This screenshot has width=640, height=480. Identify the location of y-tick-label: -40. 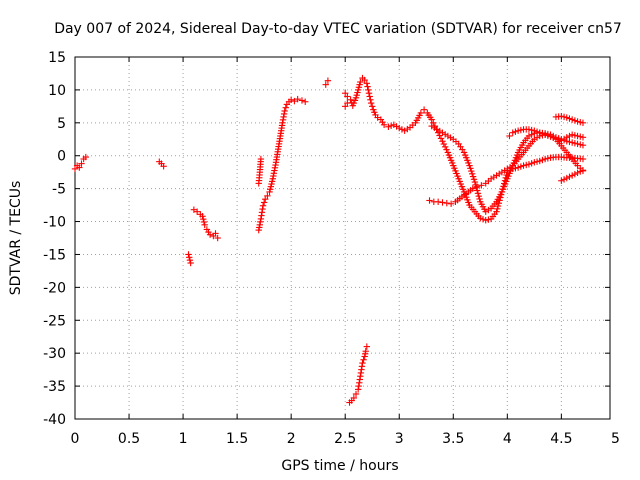
(54, 420).